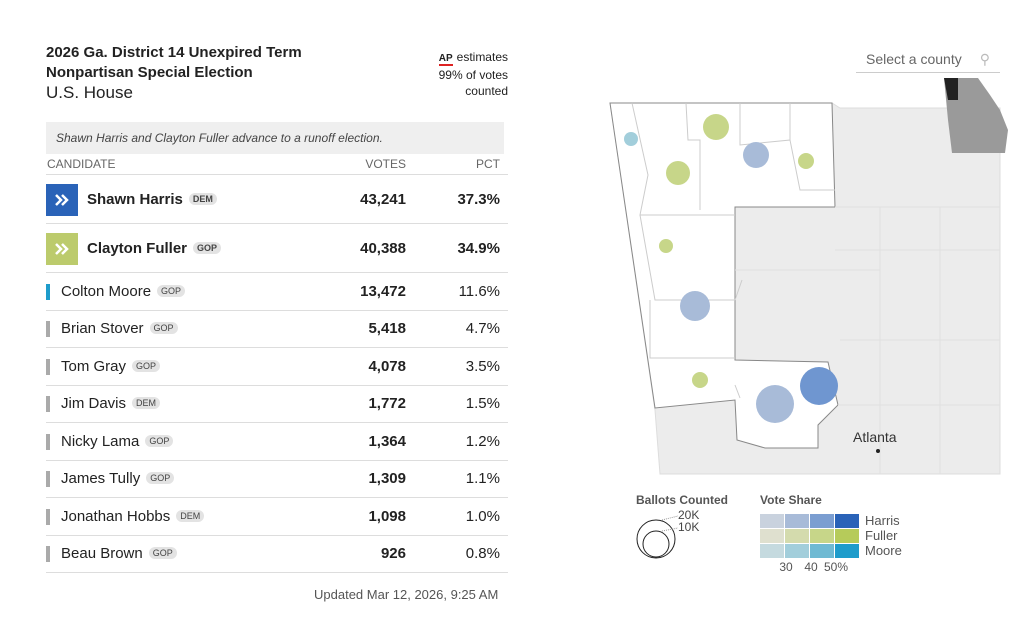 This screenshot has width=1030, height=623. I want to click on candidate-row: Nicky Lama GOP 1,364 1.2%, so click(277, 441).